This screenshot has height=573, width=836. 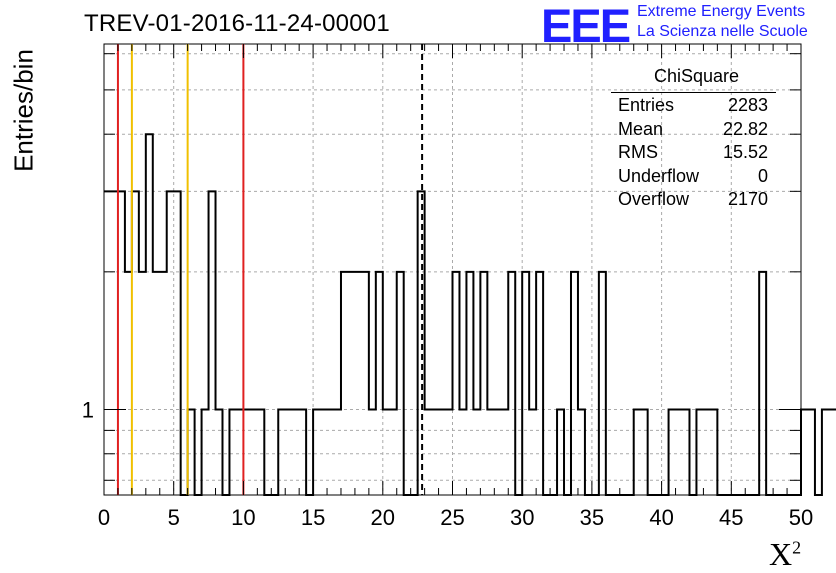 I want to click on x-tick-label: 5, so click(x=174, y=517).